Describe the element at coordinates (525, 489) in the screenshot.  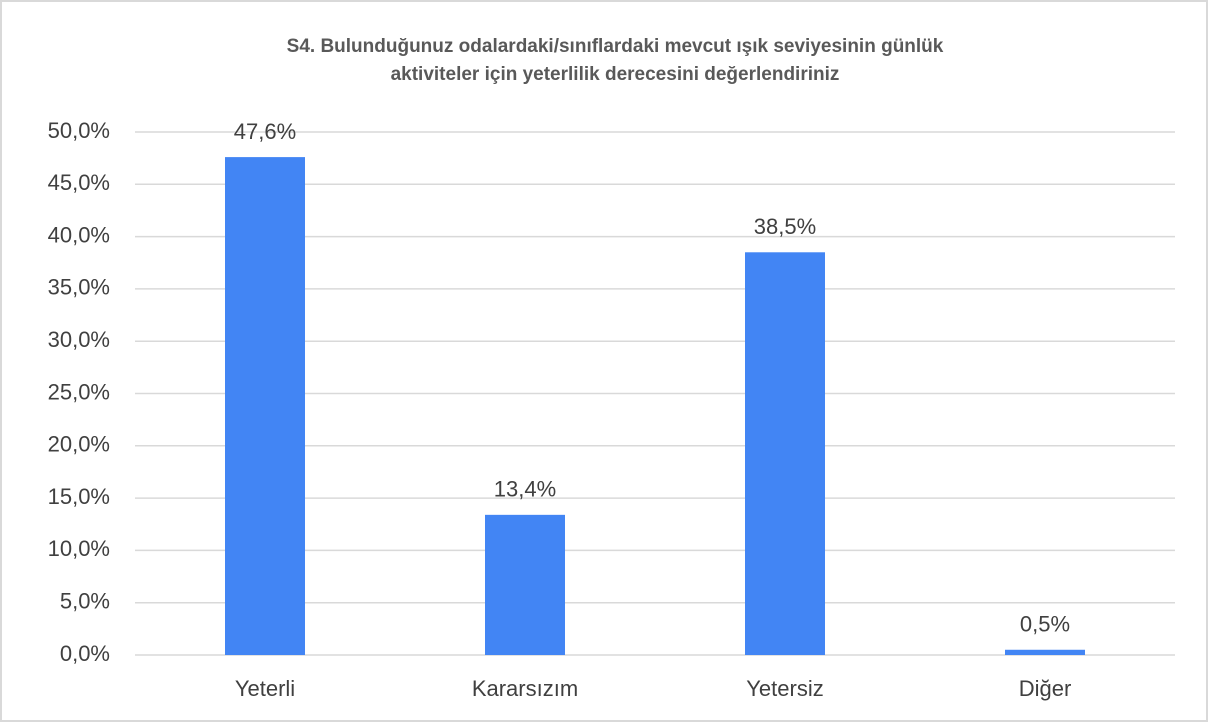
I see `value-label: 13,4%` at that location.